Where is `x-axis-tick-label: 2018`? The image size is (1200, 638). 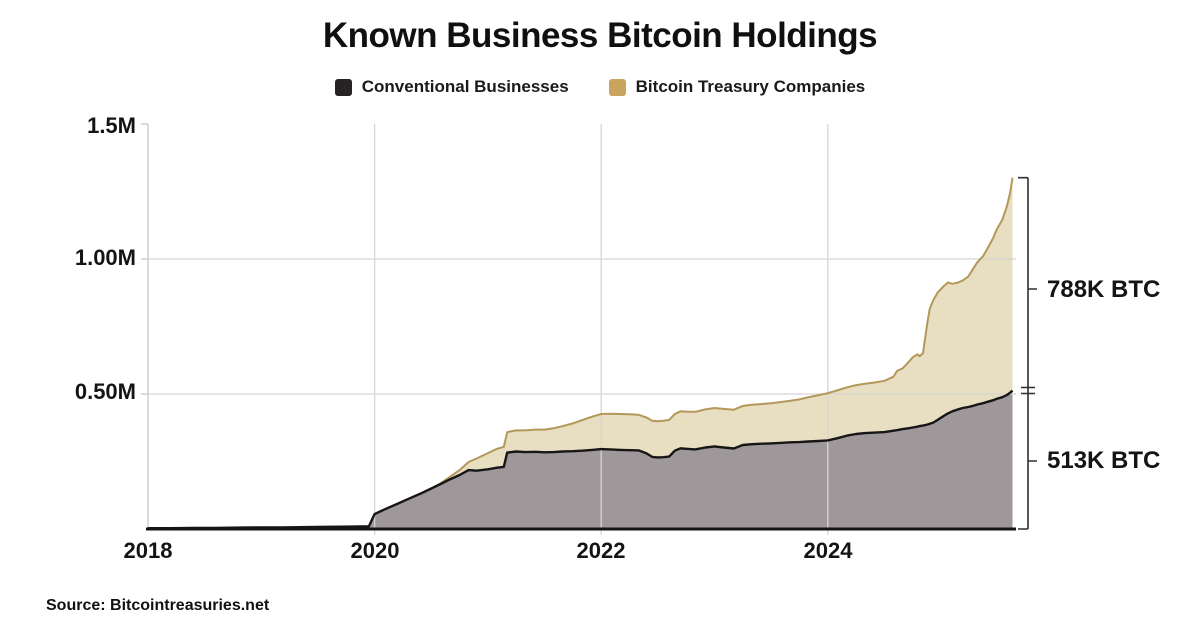
x-axis-tick-label: 2018 is located at coordinates (148, 550).